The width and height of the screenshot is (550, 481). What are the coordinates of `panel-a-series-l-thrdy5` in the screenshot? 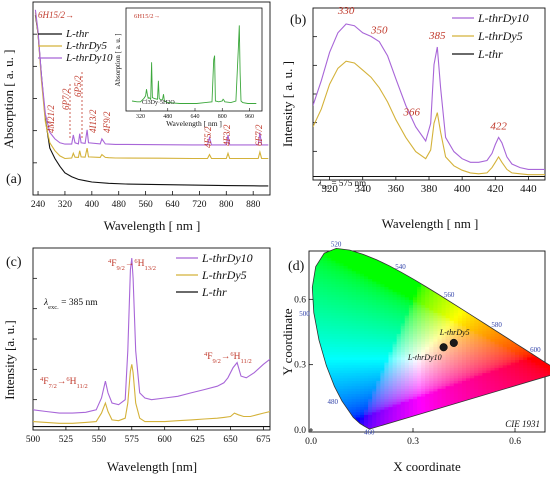 It's located at (151, 86).